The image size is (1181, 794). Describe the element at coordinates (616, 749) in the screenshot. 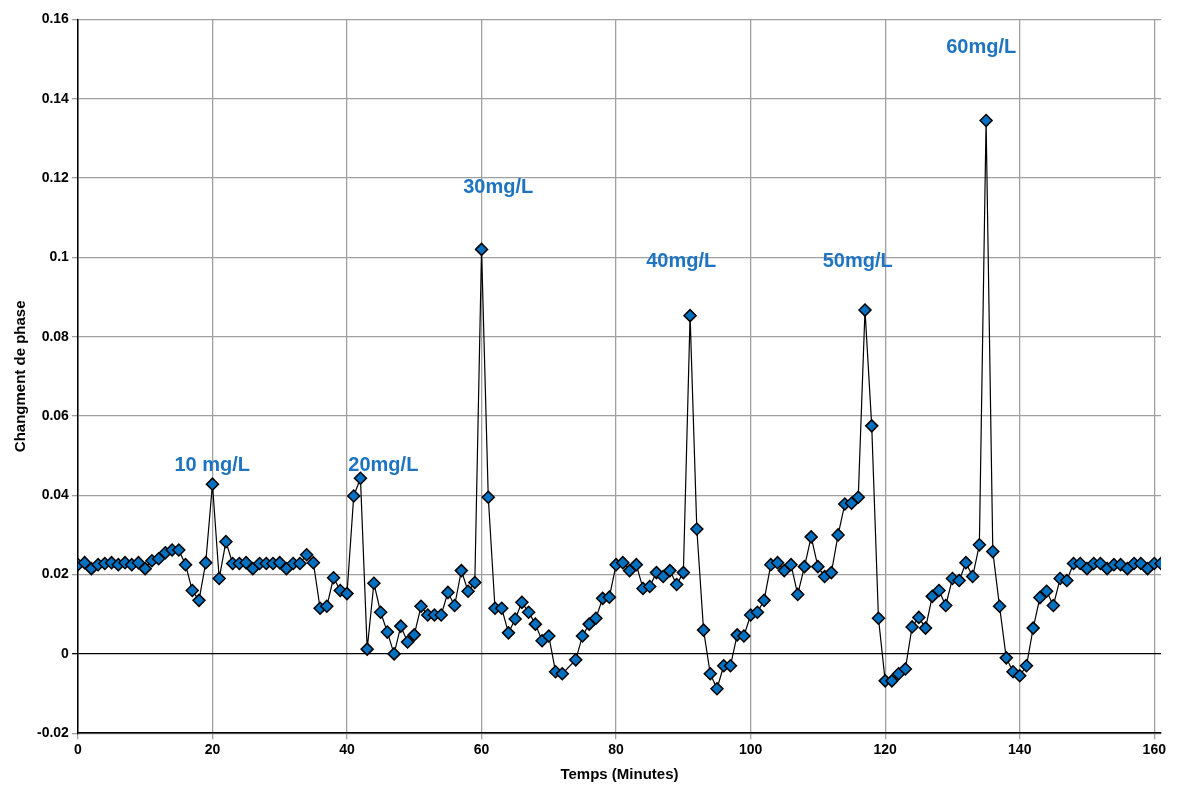

I see `x-tick-label: 80` at that location.